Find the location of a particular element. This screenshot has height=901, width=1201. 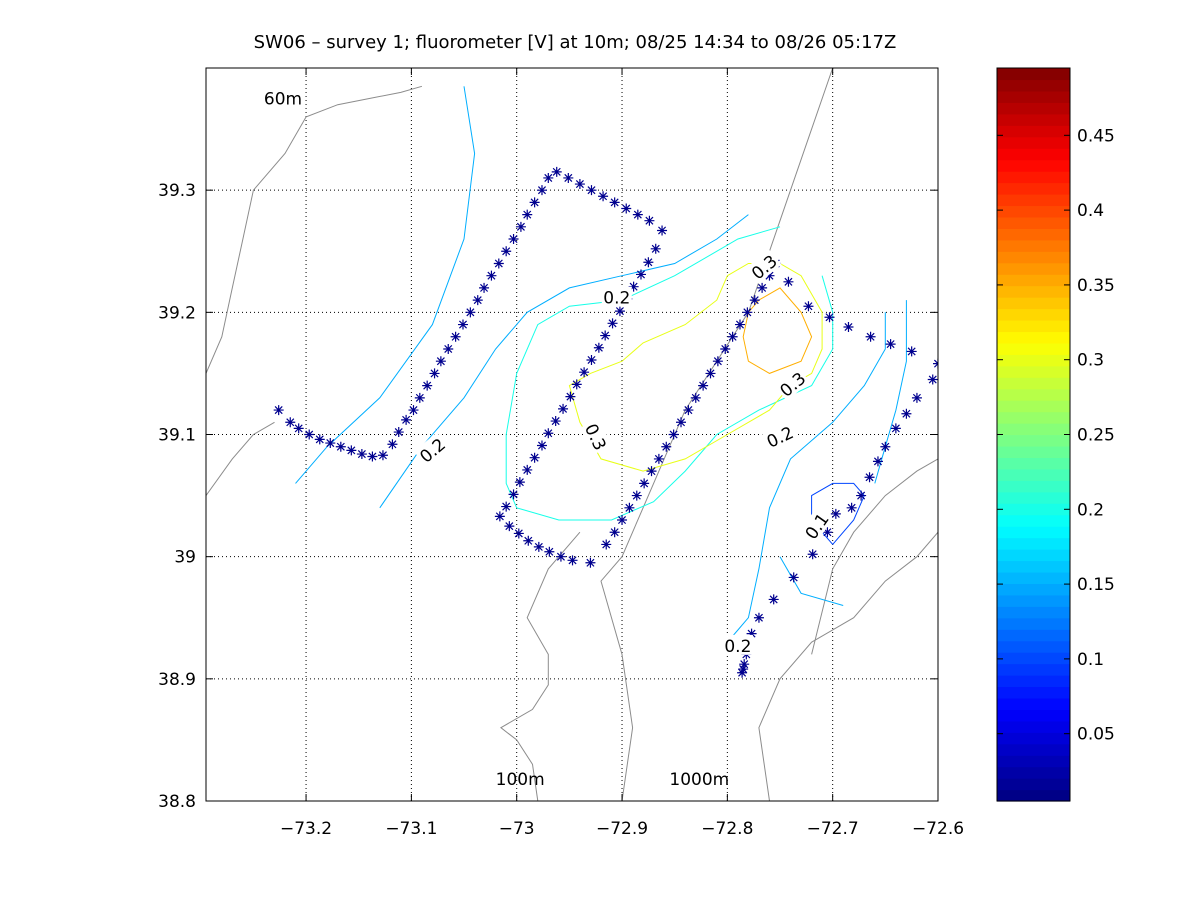

isobath-label: 60m is located at coordinates (283, 100).